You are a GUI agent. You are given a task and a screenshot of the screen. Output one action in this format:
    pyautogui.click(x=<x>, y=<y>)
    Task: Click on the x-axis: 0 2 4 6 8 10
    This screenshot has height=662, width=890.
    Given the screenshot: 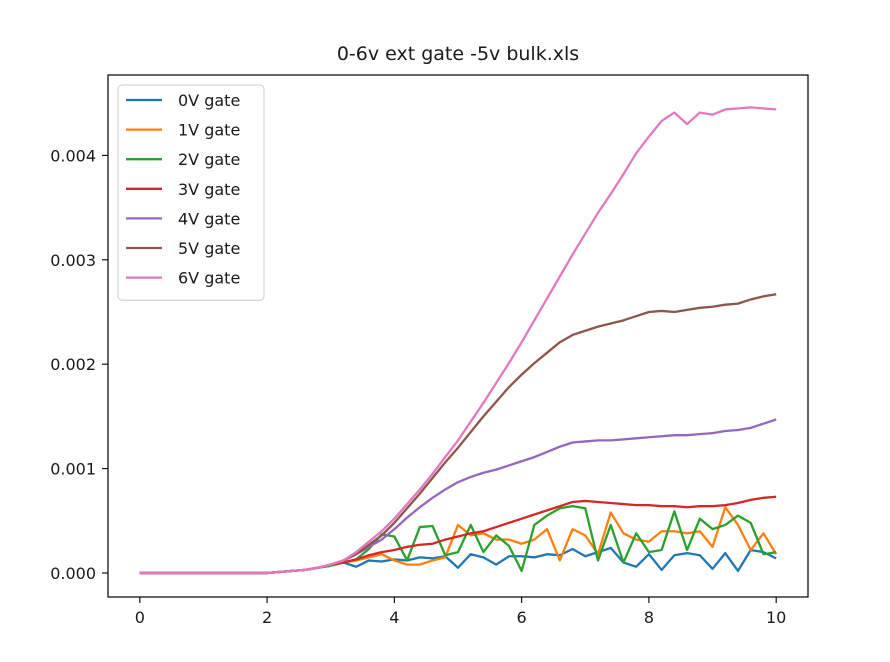 What is the action you would take?
    pyautogui.click(x=460, y=612)
    